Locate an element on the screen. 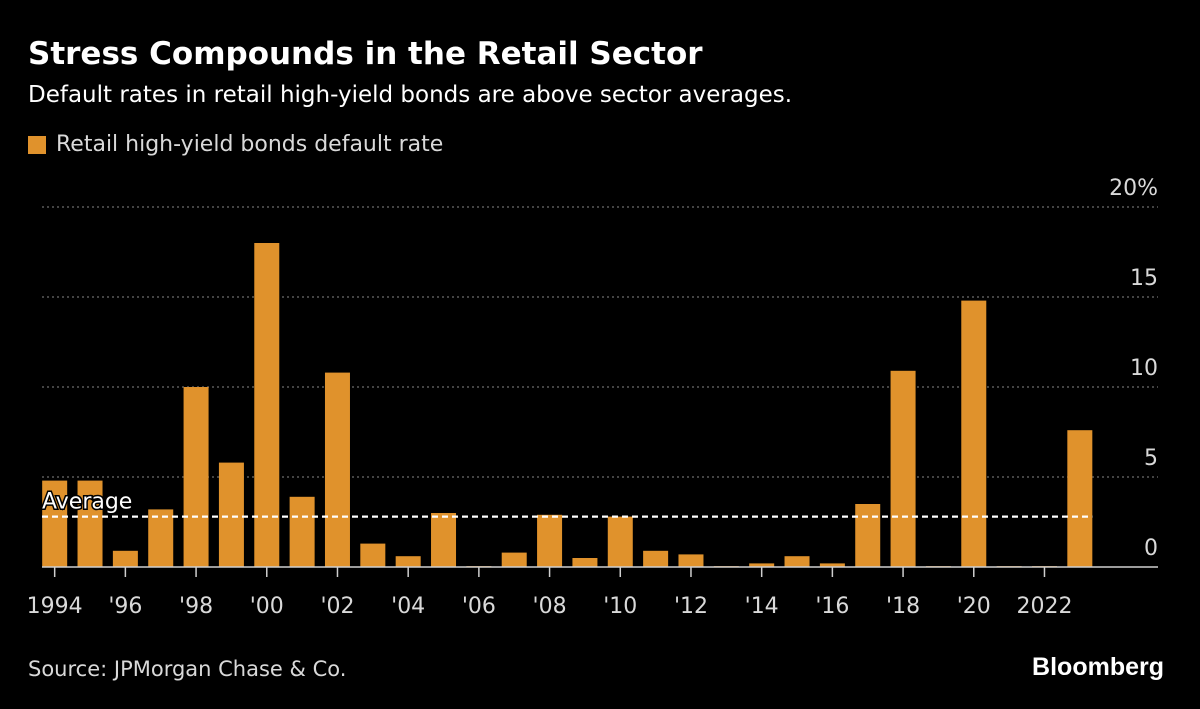 Image resolution: width=1200 pixels, height=709 pixels. y-tick-label: 0 is located at coordinates (1151, 548).